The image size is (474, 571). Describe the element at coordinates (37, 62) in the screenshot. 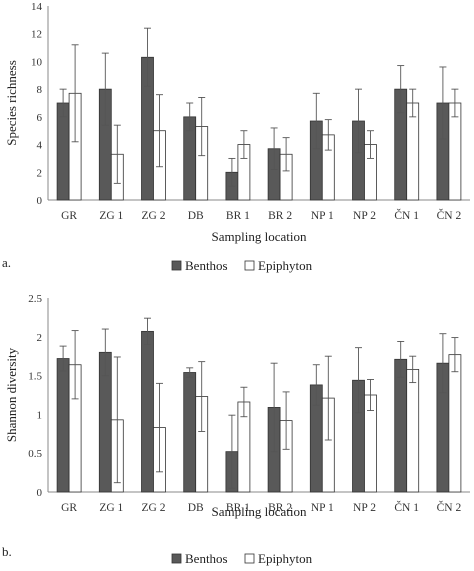

I see `chart1-y-tick-label: 10` at that location.